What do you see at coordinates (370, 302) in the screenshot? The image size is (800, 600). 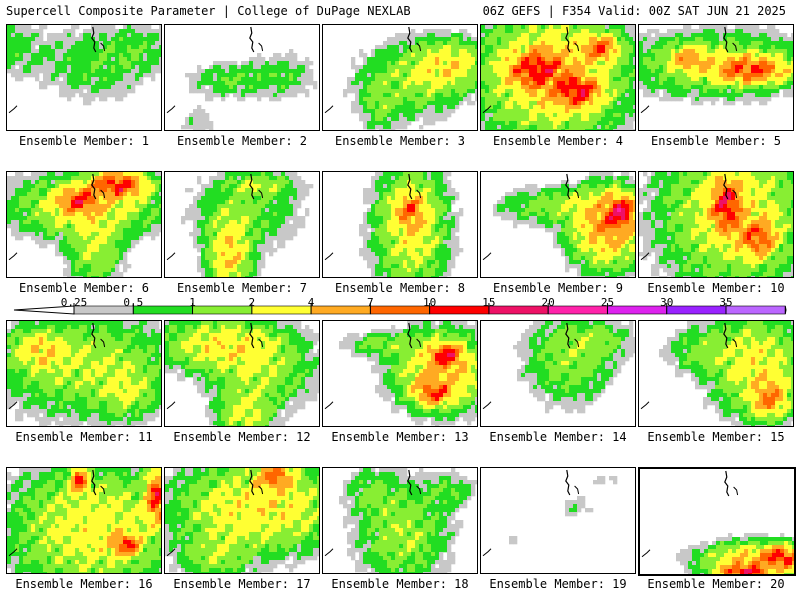 I see `scale-tick-label: 7` at bounding box center [370, 302].